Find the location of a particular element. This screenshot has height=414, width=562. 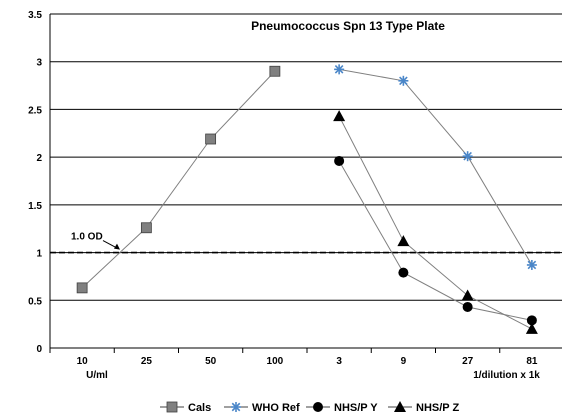

legend-label: NHS/P Y is located at coordinates (356, 408).